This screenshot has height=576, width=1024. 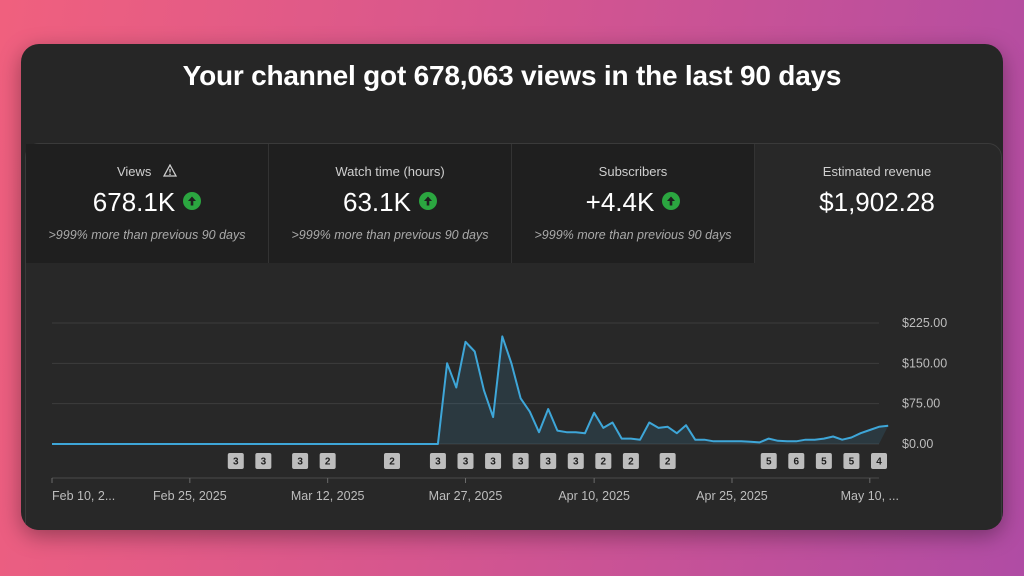 What do you see at coordinates (620, 202) in the screenshot?
I see `stat-value-text: +4.4K` at bounding box center [620, 202].